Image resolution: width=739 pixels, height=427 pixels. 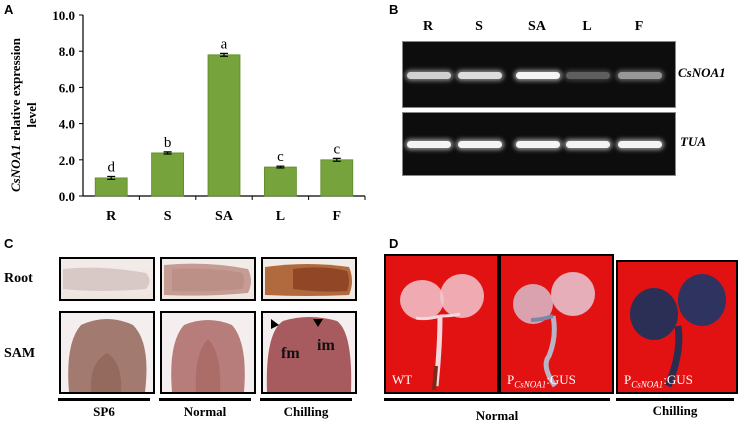 What do you see at coordinates (428, 26) in the screenshot?
I see `gel-lane-label-r: R` at bounding box center [428, 26].